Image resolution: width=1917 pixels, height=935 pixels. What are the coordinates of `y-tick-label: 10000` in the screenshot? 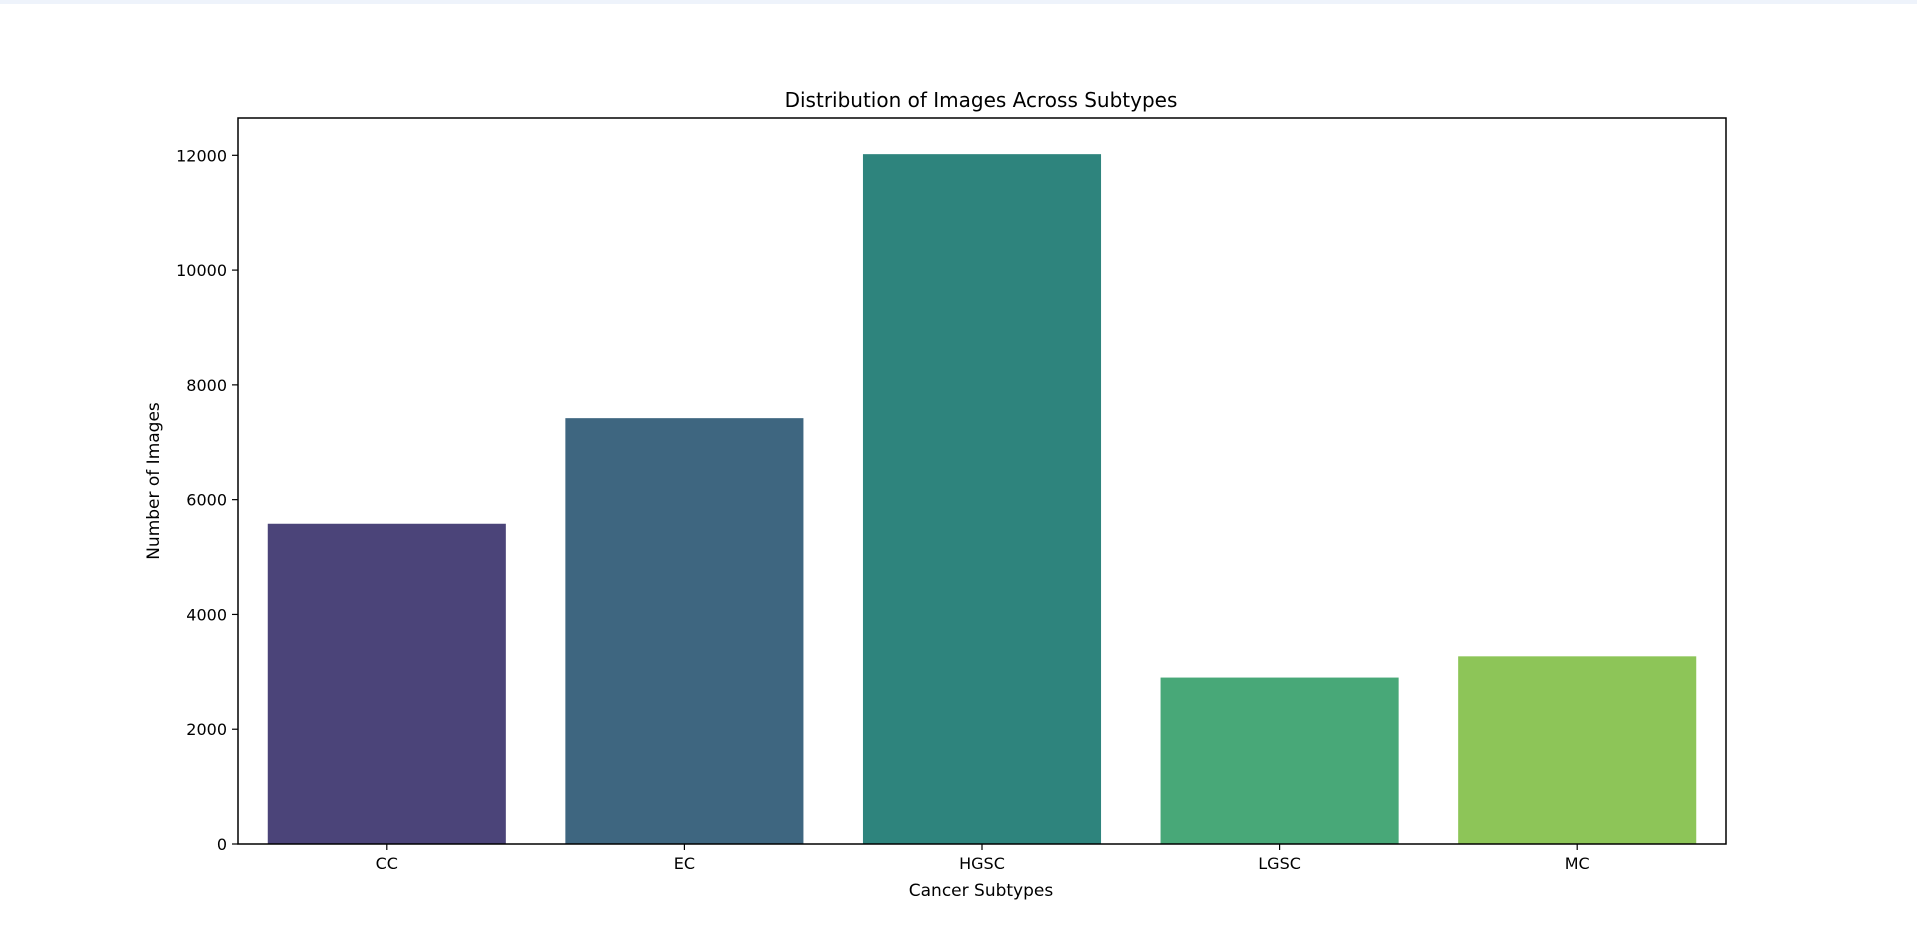 It's located at (201, 270).